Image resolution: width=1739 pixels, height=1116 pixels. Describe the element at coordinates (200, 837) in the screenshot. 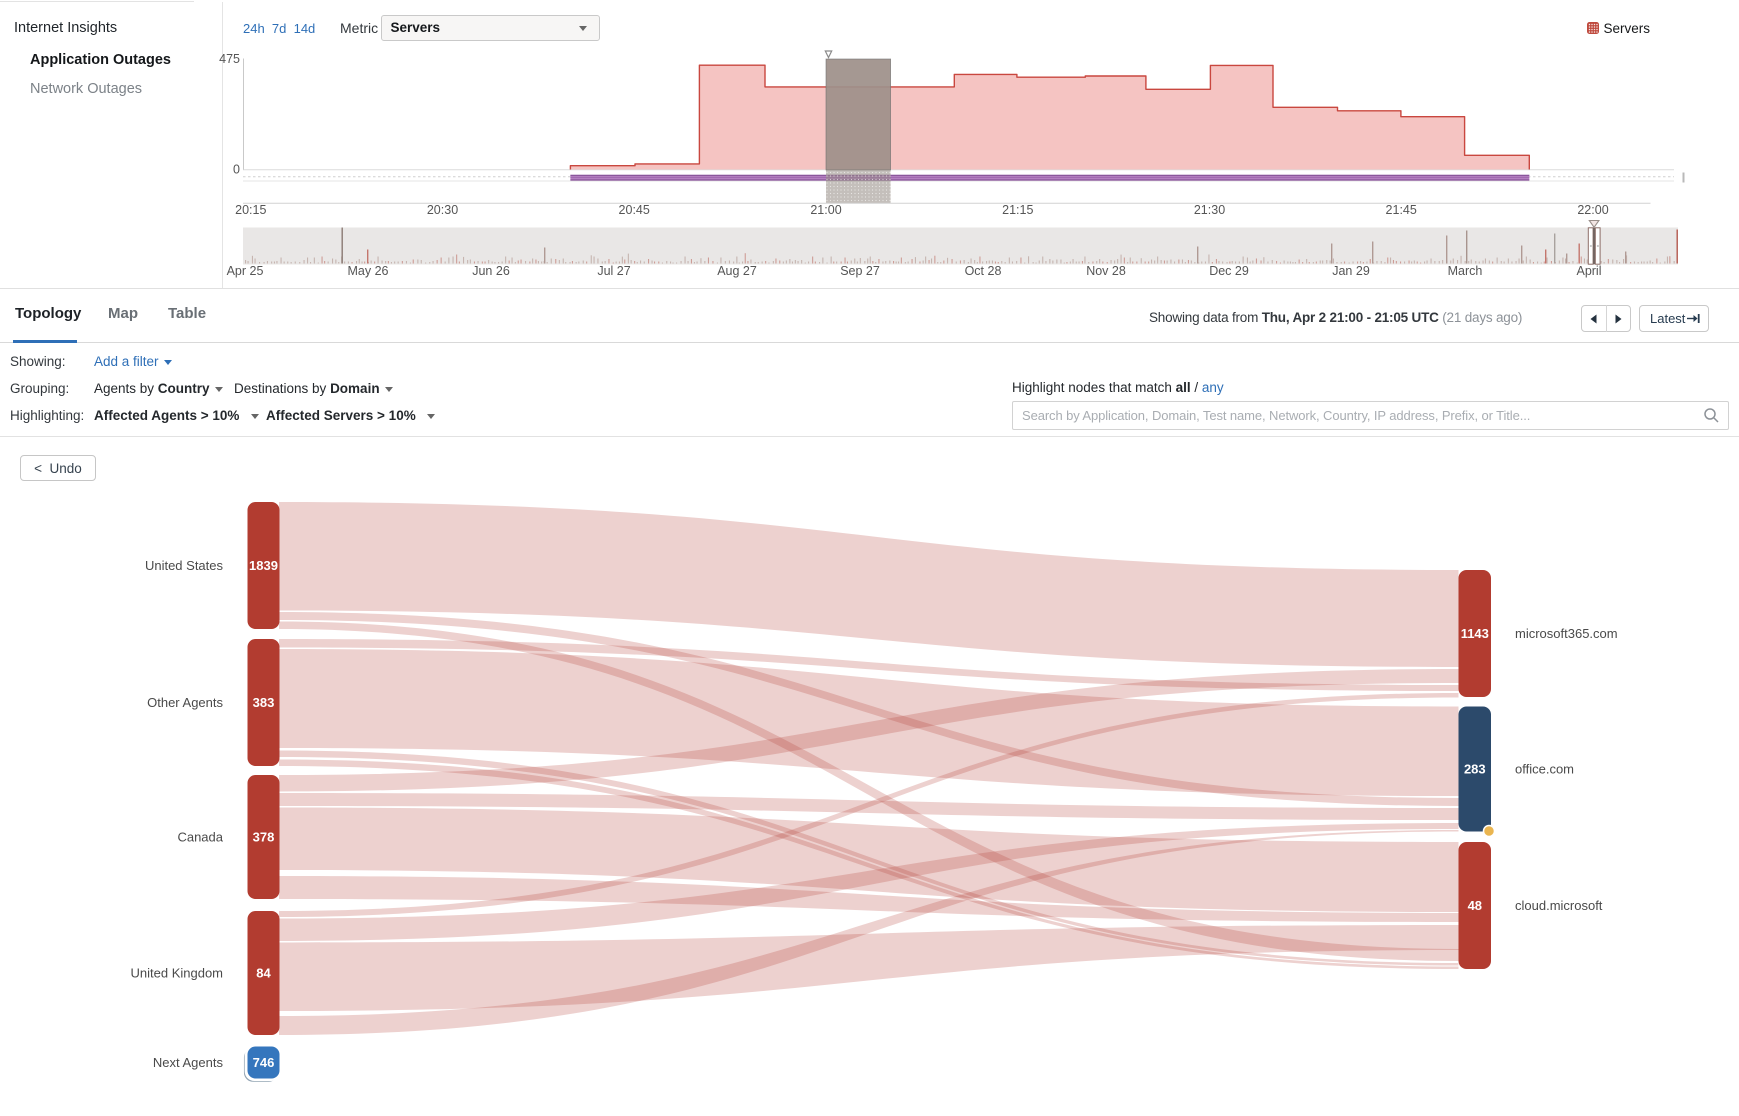

I see `svg-text: Canada` at that location.